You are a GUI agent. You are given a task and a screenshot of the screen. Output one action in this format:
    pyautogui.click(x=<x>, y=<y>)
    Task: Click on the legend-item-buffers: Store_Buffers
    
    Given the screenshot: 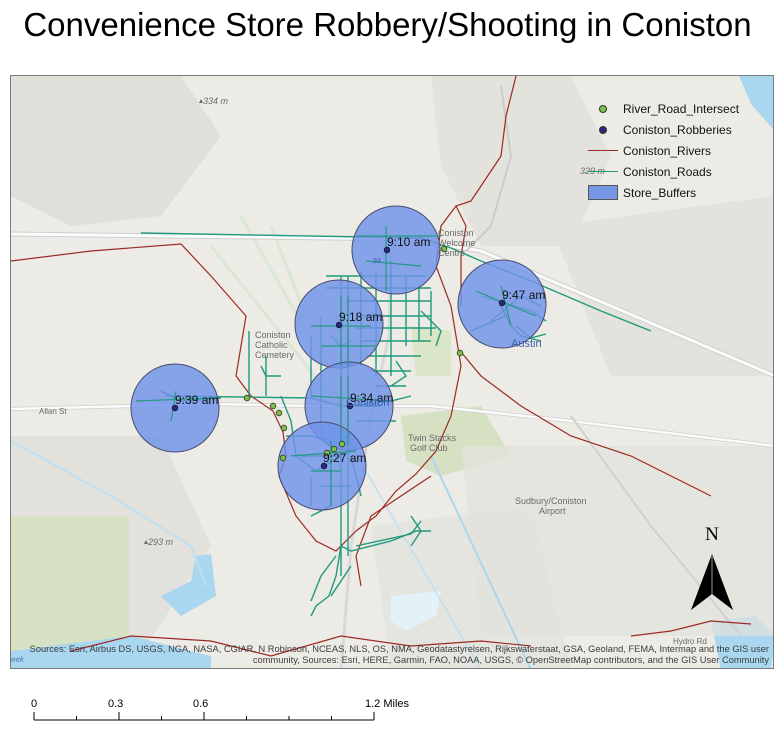 What is the action you would take?
    pyautogui.click(x=663, y=192)
    